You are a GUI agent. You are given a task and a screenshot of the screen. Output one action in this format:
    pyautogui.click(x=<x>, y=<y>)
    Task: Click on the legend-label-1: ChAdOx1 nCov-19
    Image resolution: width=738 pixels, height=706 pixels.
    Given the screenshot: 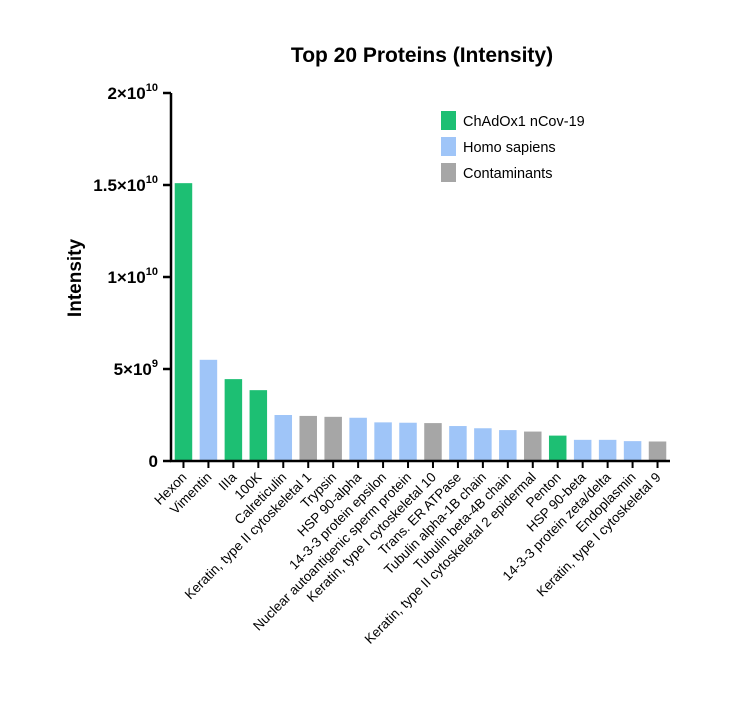 What is the action you would take?
    pyautogui.click(x=524, y=122)
    